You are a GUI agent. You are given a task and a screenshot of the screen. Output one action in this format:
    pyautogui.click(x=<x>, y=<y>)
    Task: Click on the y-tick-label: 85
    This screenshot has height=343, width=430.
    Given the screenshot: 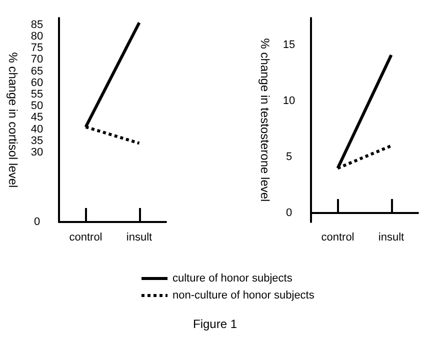 What is the action you would take?
    pyautogui.click(x=37, y=24)
    